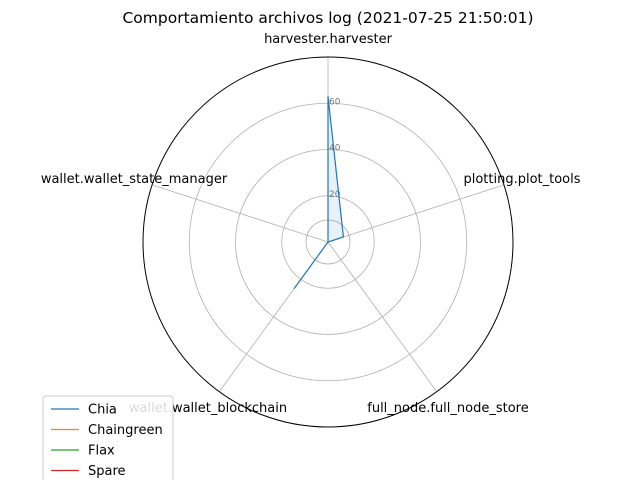  I want to click on r-tick-label-20: 20, so click(335, 195).